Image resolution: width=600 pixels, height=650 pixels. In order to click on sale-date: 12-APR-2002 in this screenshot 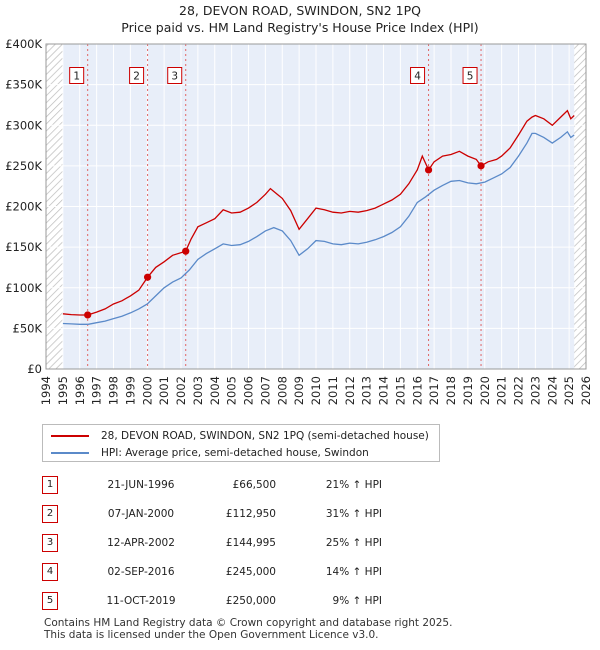, I will do `click(141, 542)`.